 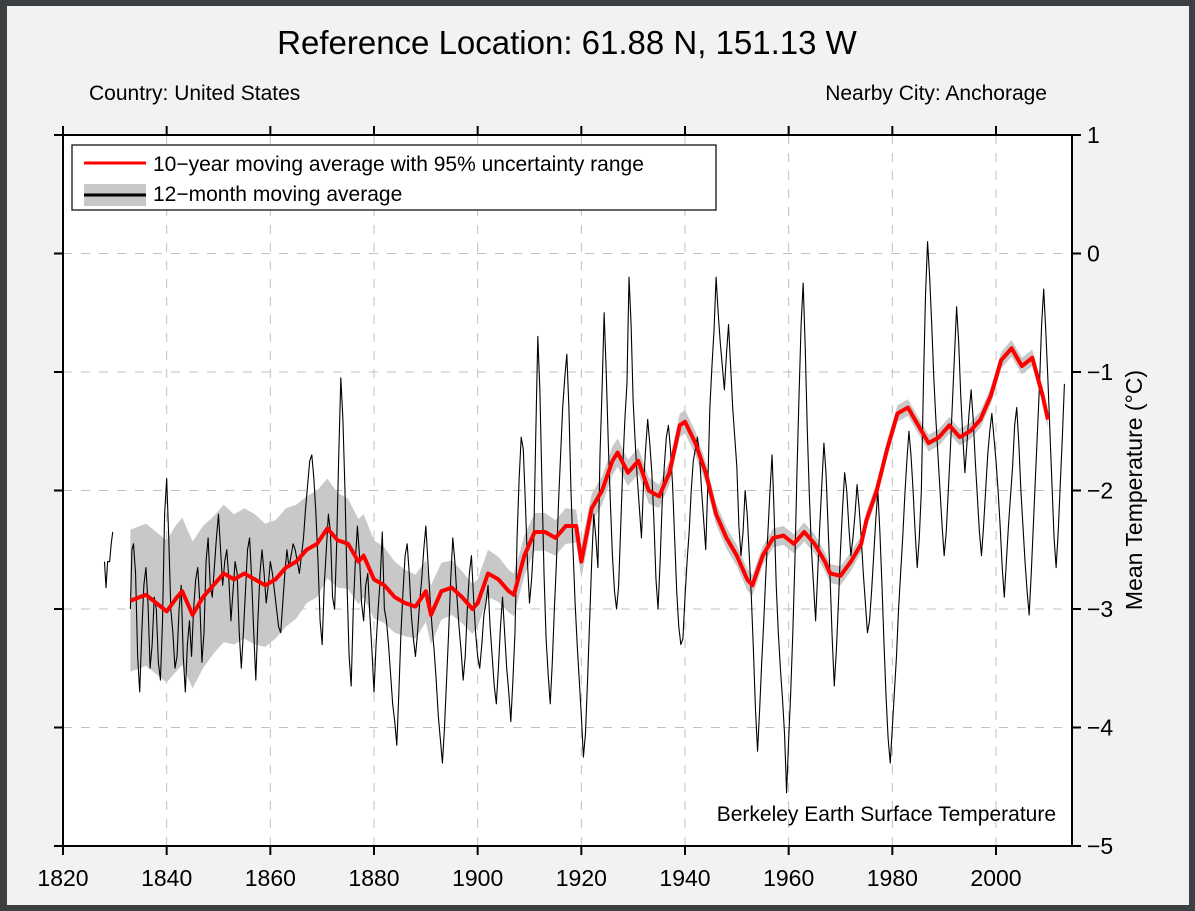 I want to click on x-tick-label: 1840, so click(x=166, y=878).